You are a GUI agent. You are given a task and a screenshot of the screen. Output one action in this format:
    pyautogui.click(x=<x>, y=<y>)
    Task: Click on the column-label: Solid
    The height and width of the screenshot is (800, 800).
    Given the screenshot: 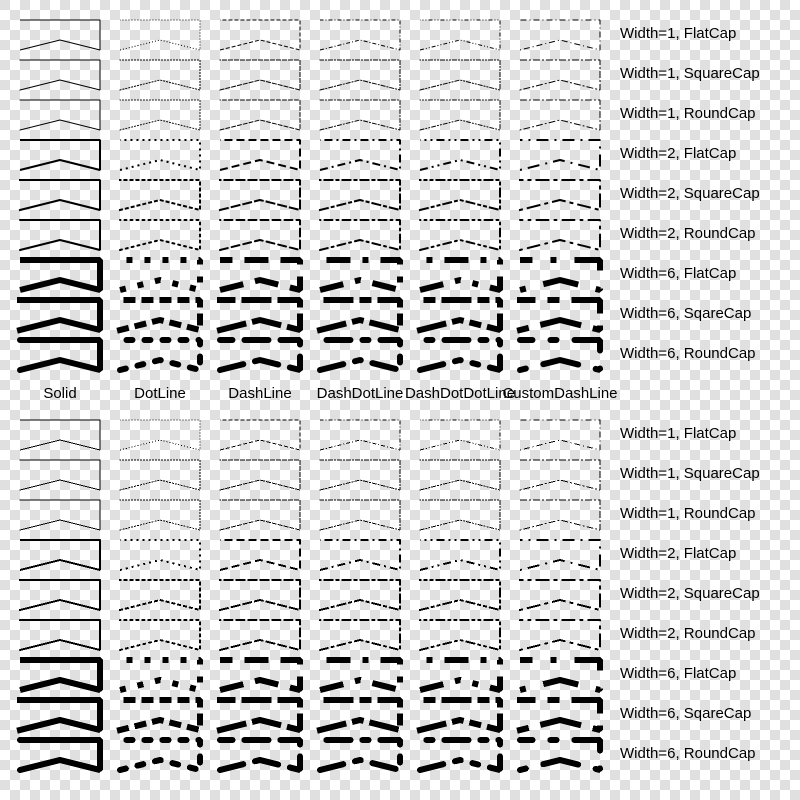 What is the action you would take?
    pyautogui.click(x=60, y=393)
    